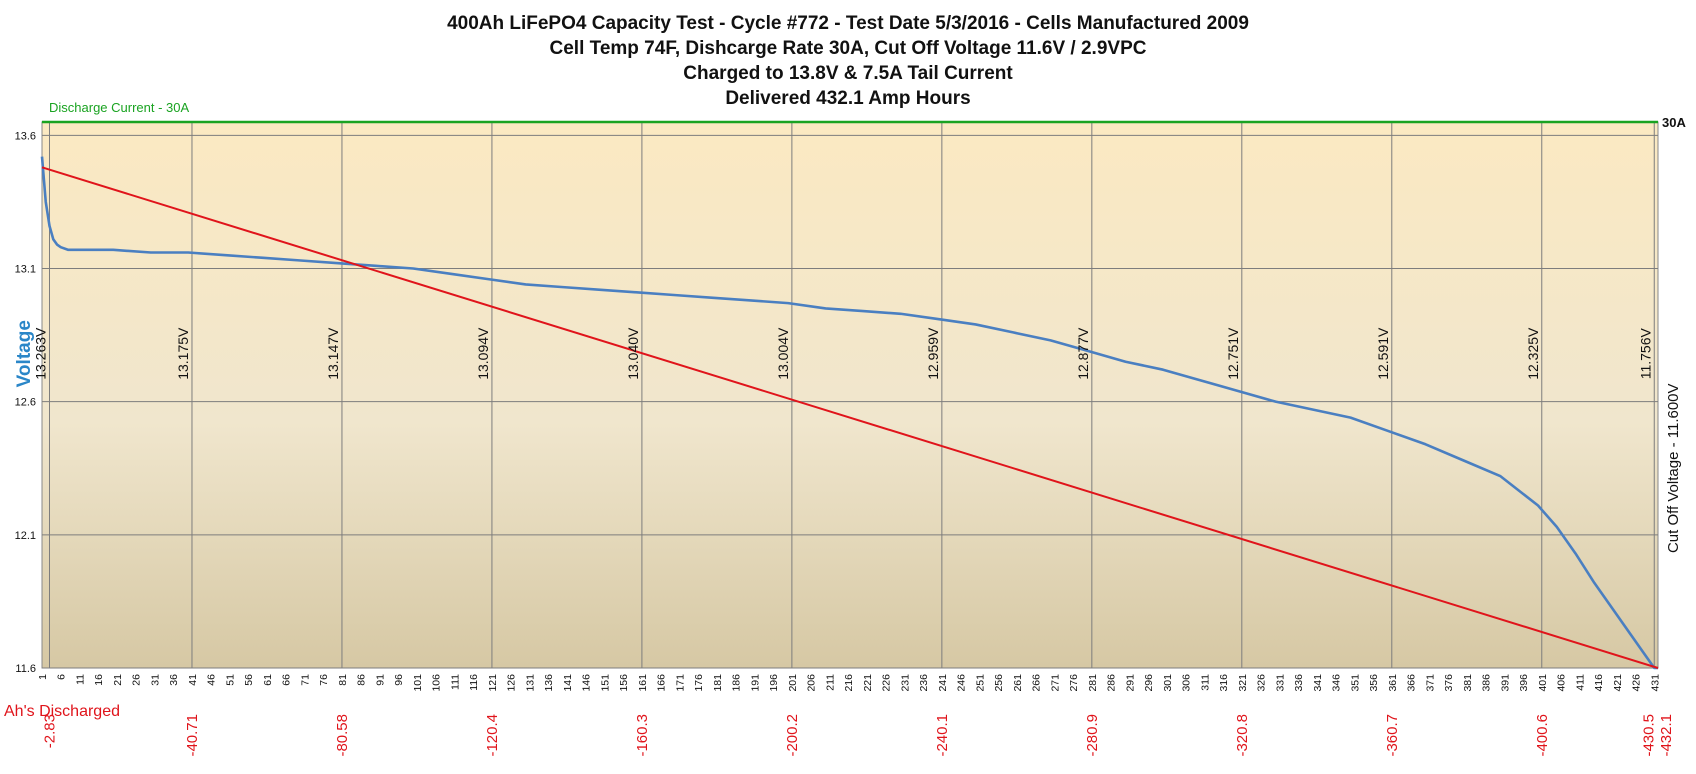 The height and width of the screenshot is (774, 1696). I want to click on discharge-current-label: Discharge Current - 30A, so click(119, 107).